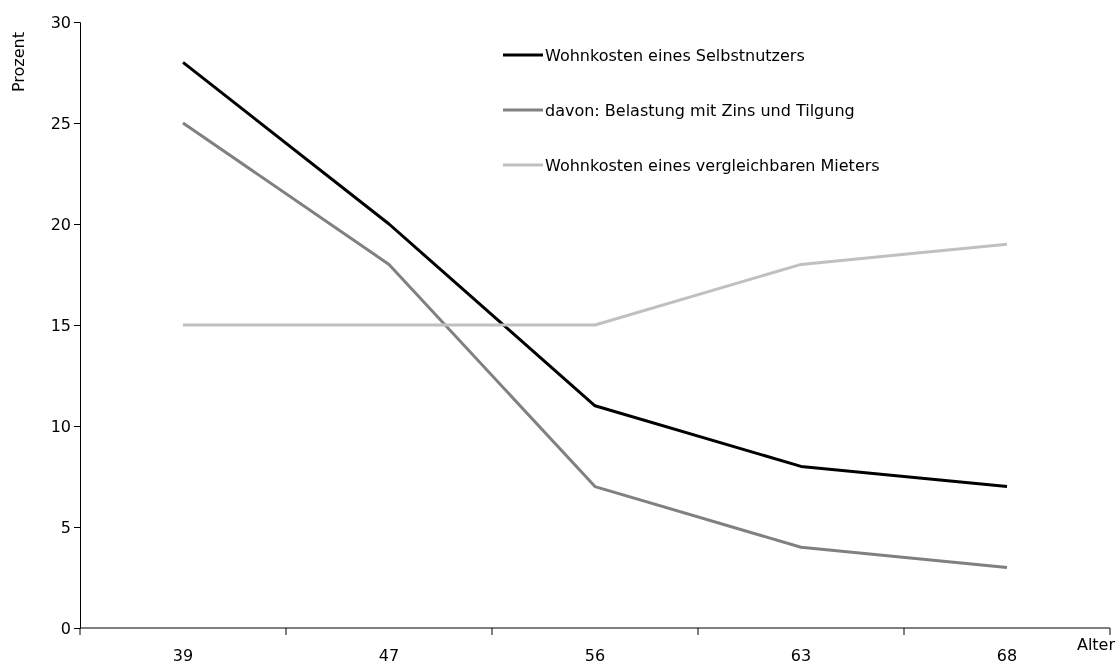 This screenshot has height=666, width=1117. What do you see at coordinates (60, 426) in the screenshot?
I see `y-tick-label: 10` at bounding box center [60, 426].